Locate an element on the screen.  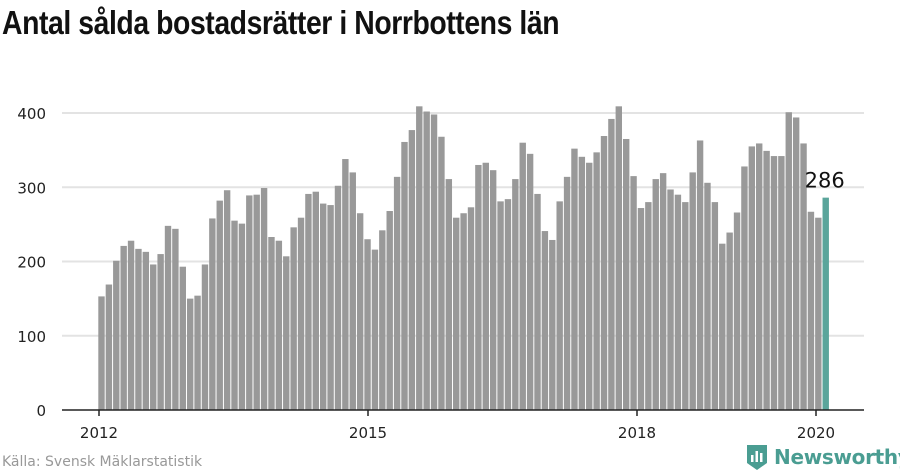
x-tick-label: 2020 is located at coordinates (816, 433).